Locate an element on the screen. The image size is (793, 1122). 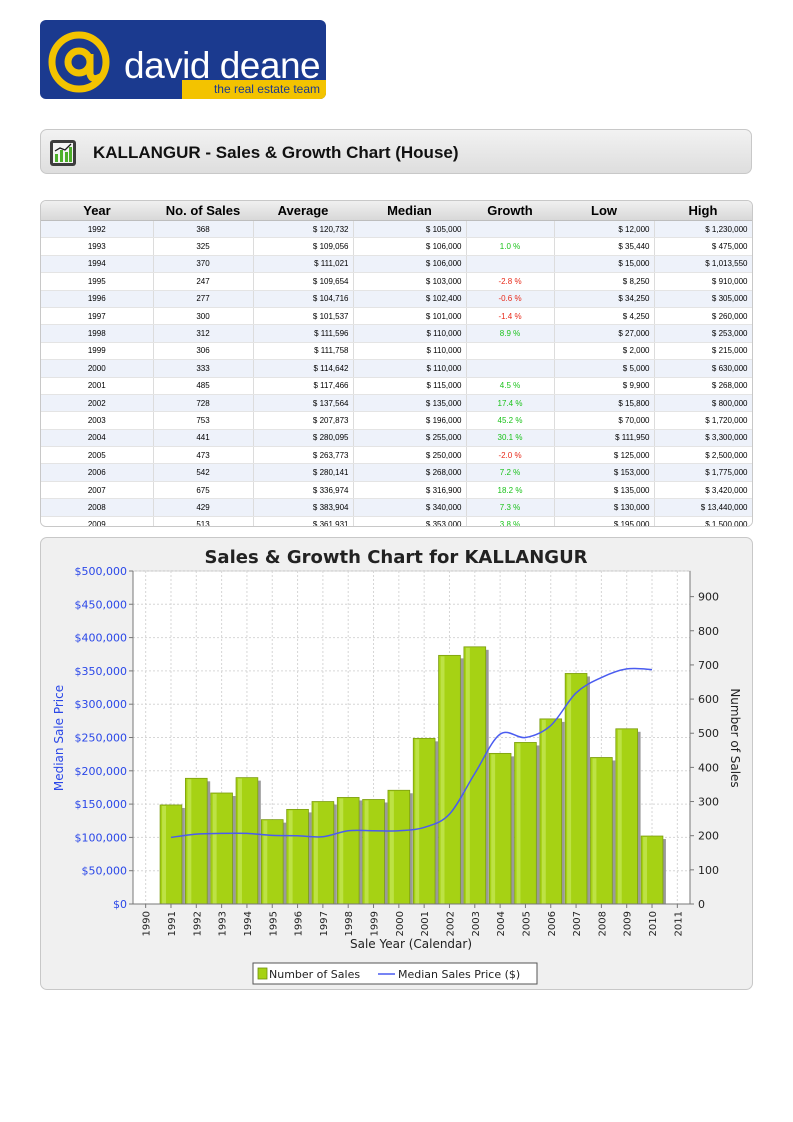
table-cell: $ 34,250 is located at coordinates (604, 299).